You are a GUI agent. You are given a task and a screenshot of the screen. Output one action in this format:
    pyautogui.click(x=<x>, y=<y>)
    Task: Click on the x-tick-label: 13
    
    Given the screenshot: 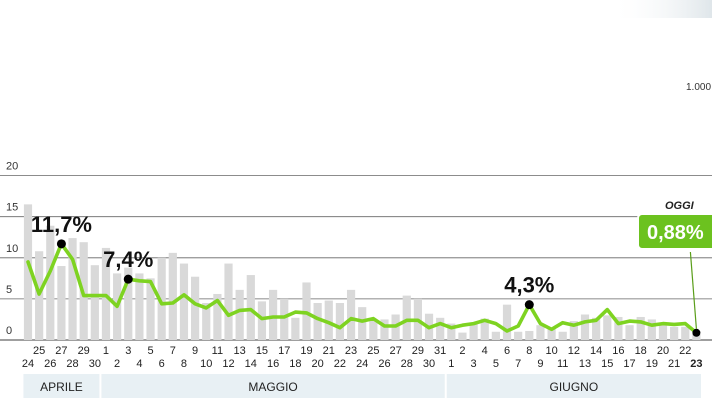 What is the action you would take?
    pyautogui.click(x=585, y=364)
    